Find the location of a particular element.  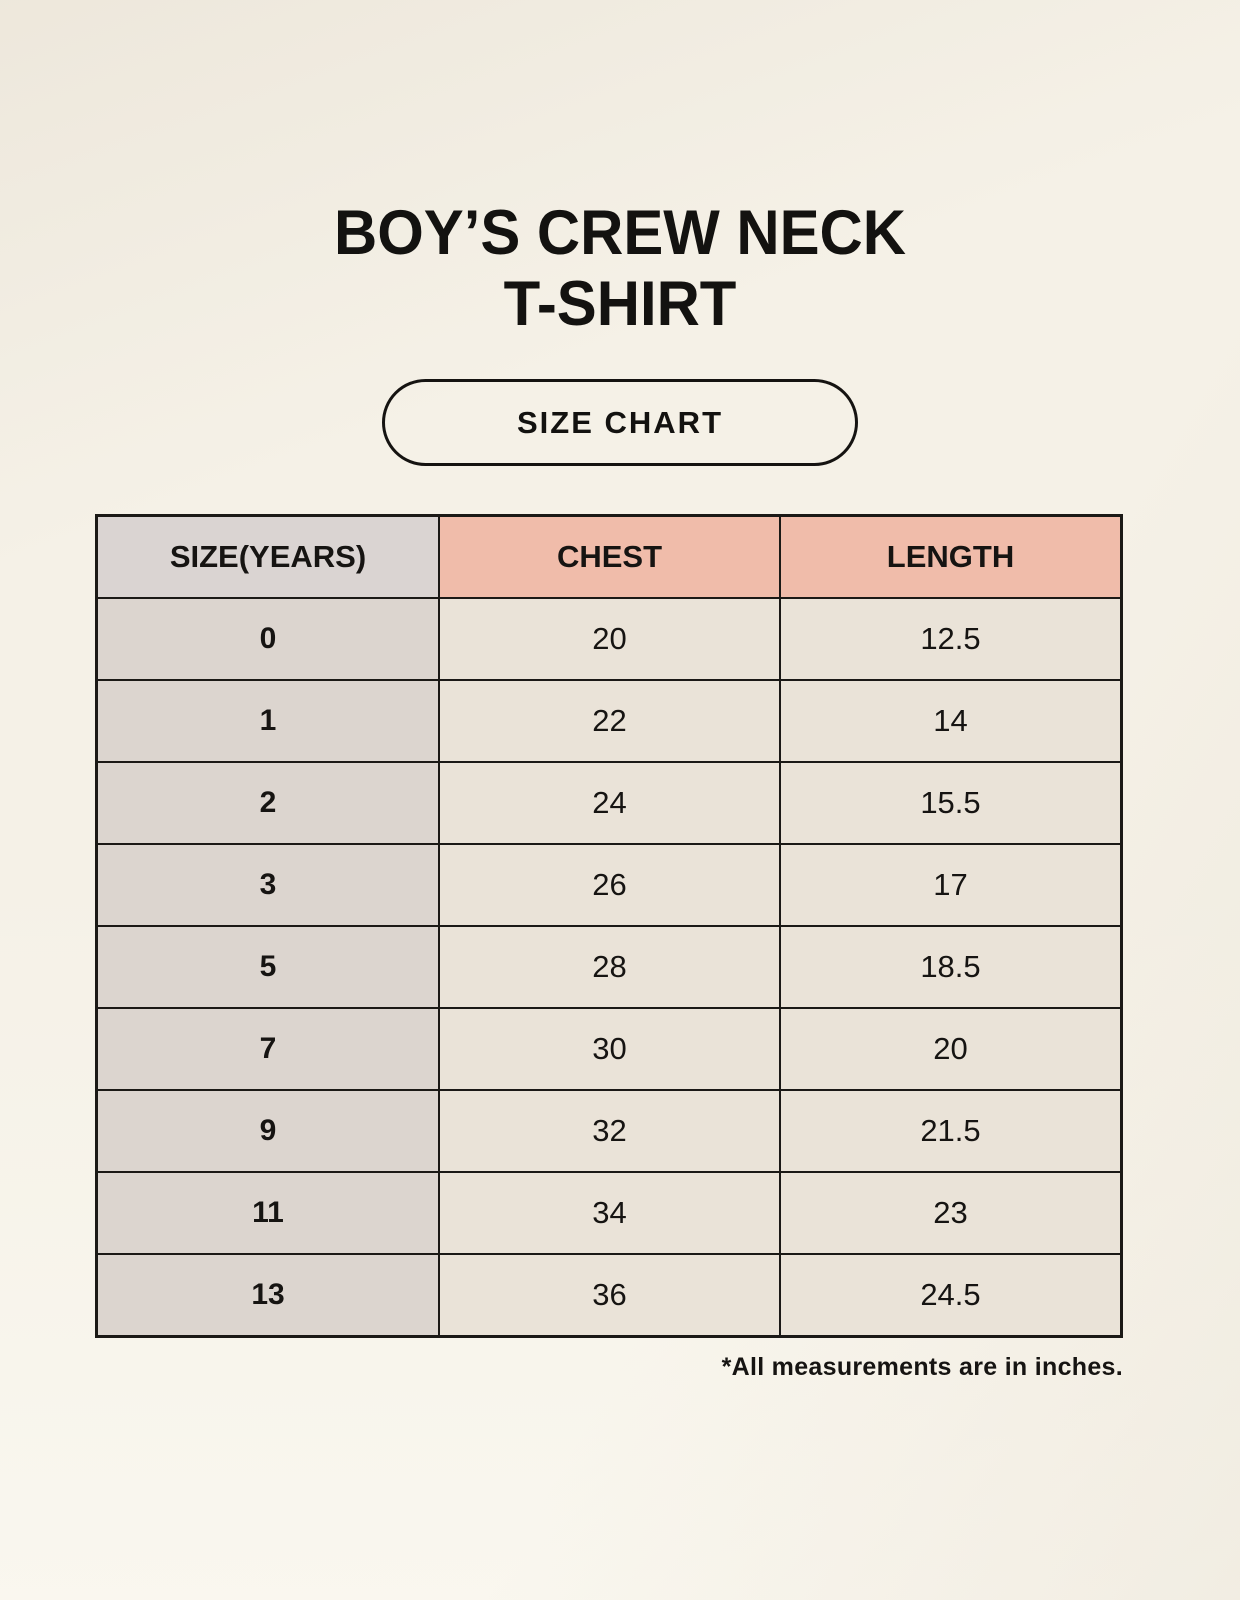

chest-cell: 24 is located at coordinates (609, 803).